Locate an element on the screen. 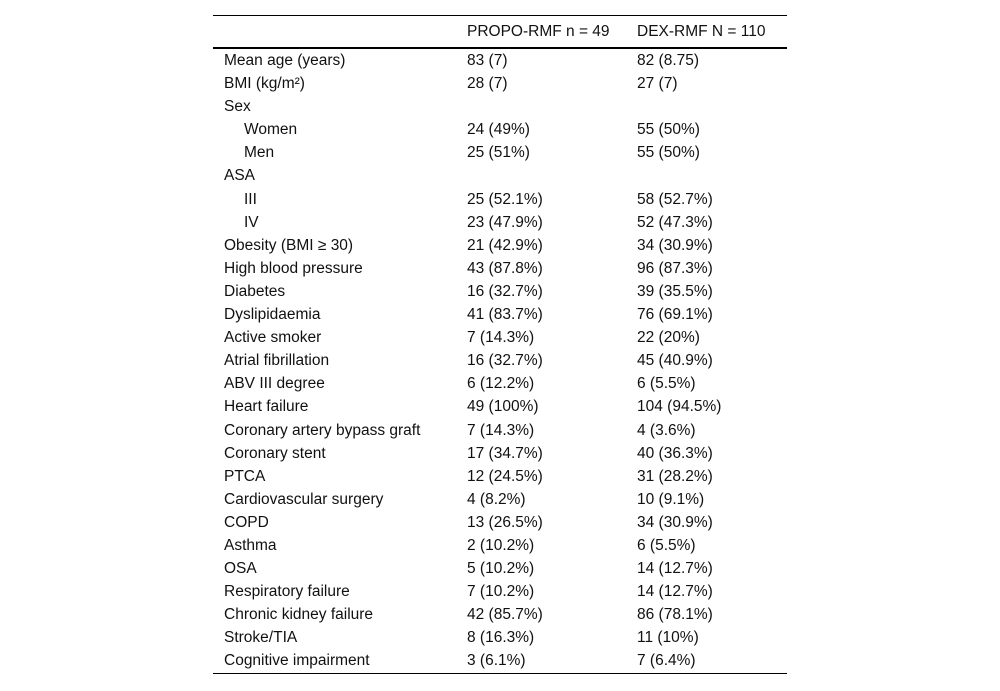 Image resolution: width=1000 pixels, height=691 pixels. table-row: IV 23 (47.9%) 52 (47.3%) is located at coordinates (500, 222).